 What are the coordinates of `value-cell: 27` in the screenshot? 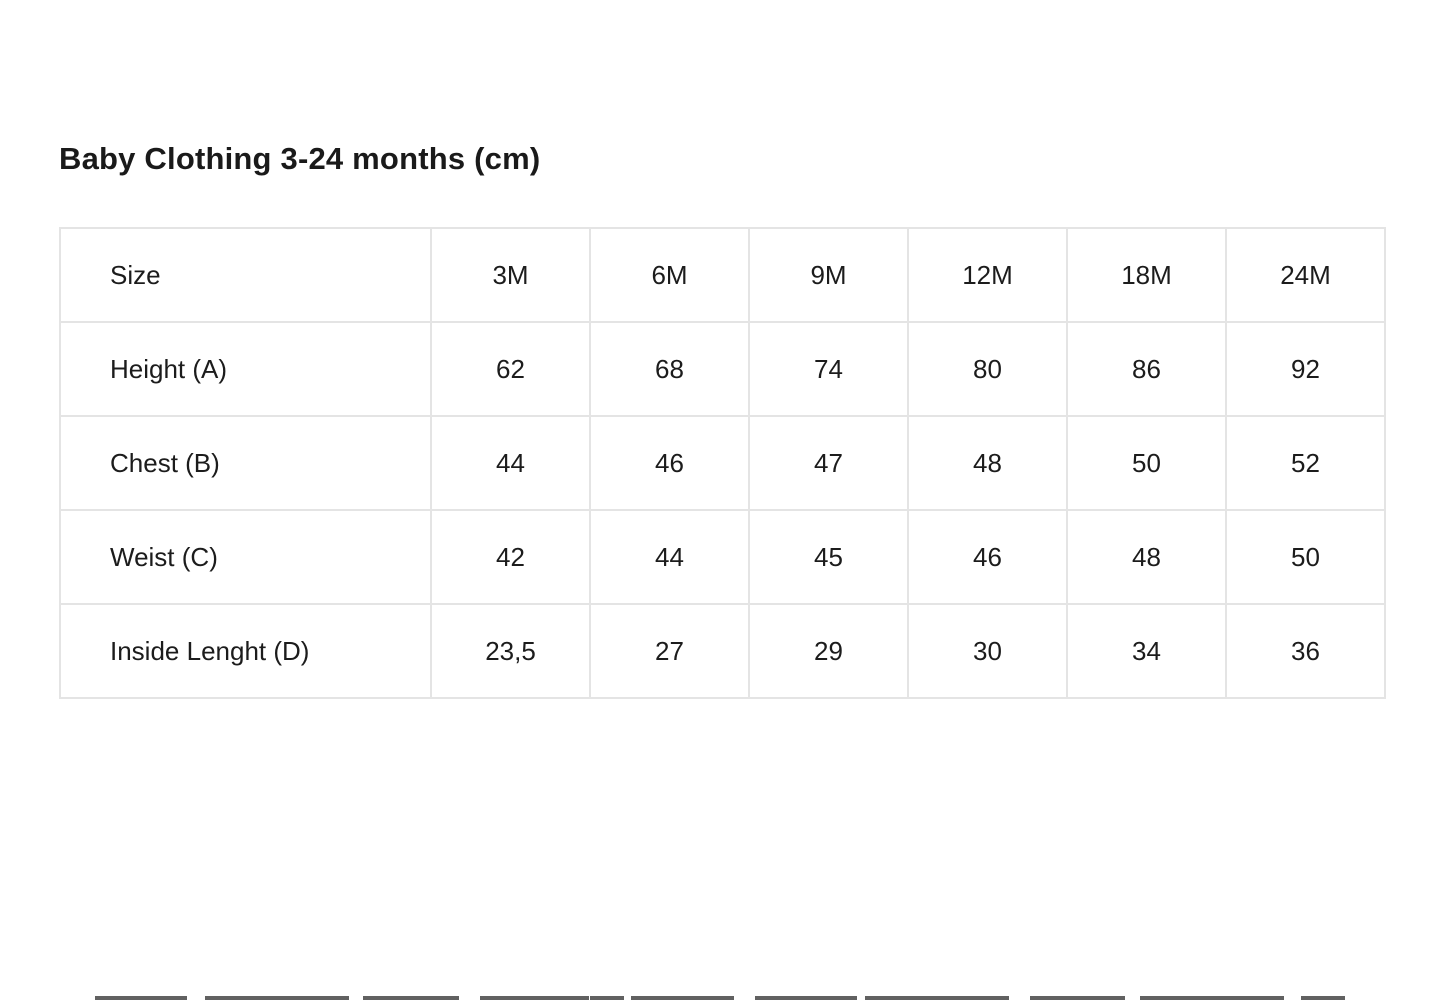 It's located at (669, 651).